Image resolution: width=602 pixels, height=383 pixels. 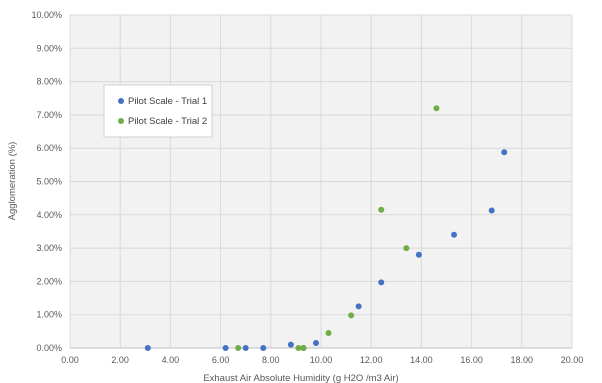 I want to click on y-axis-title: Agglomeration (%), so click(x=12, y=181).